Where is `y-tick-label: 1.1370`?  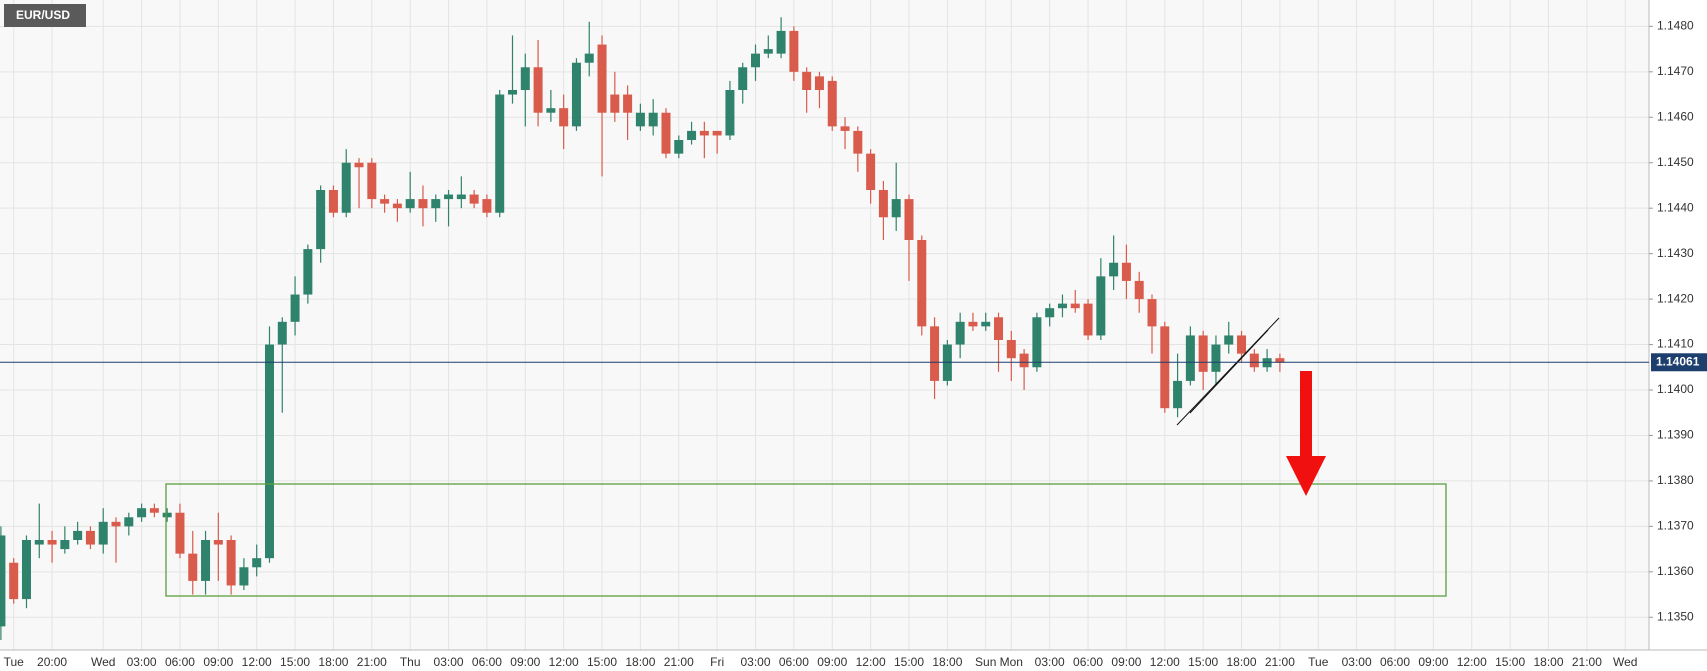 y-tick-label: 1.1370 is located at coordinates (1675, 526).